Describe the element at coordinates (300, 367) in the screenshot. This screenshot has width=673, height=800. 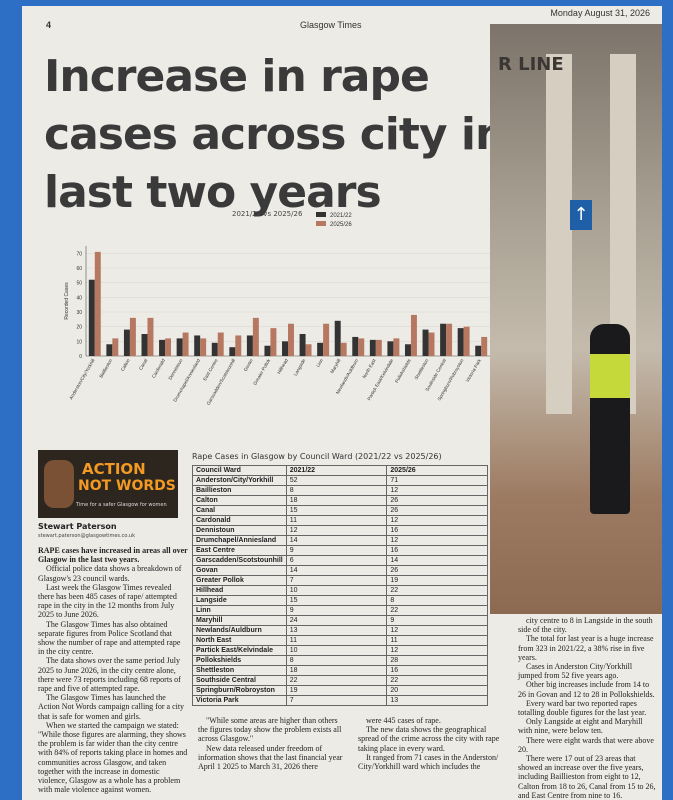
I see `x-tick-label: Langside` at that location.